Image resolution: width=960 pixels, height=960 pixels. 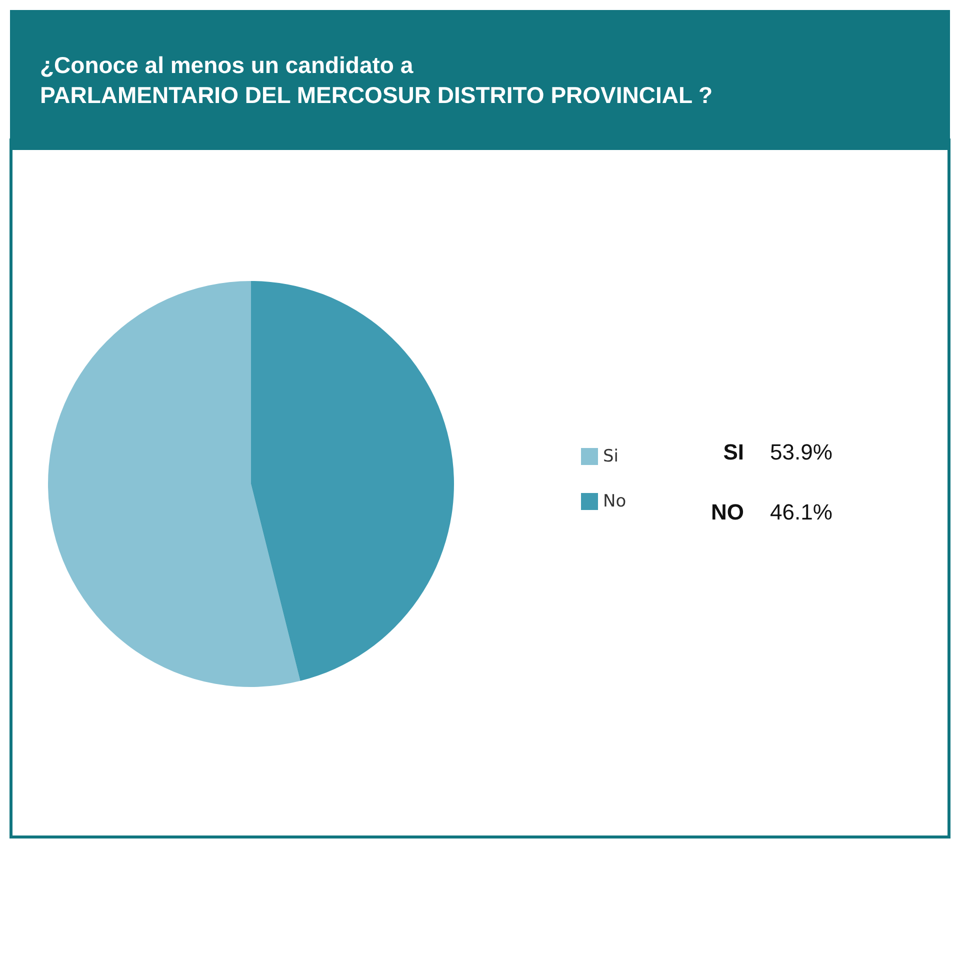 I want to click on legend-label: No, so click(x=614, y=502).